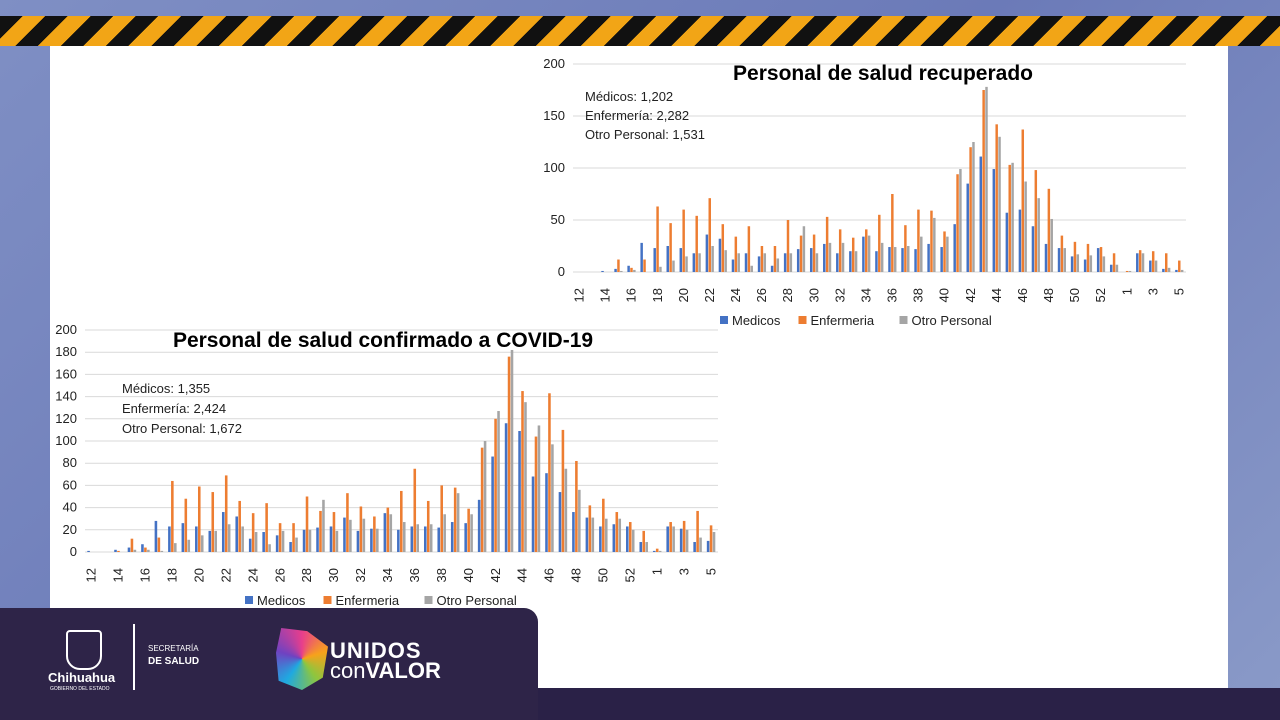  I want to click on y-tick-label: 180, so click(66, 351).